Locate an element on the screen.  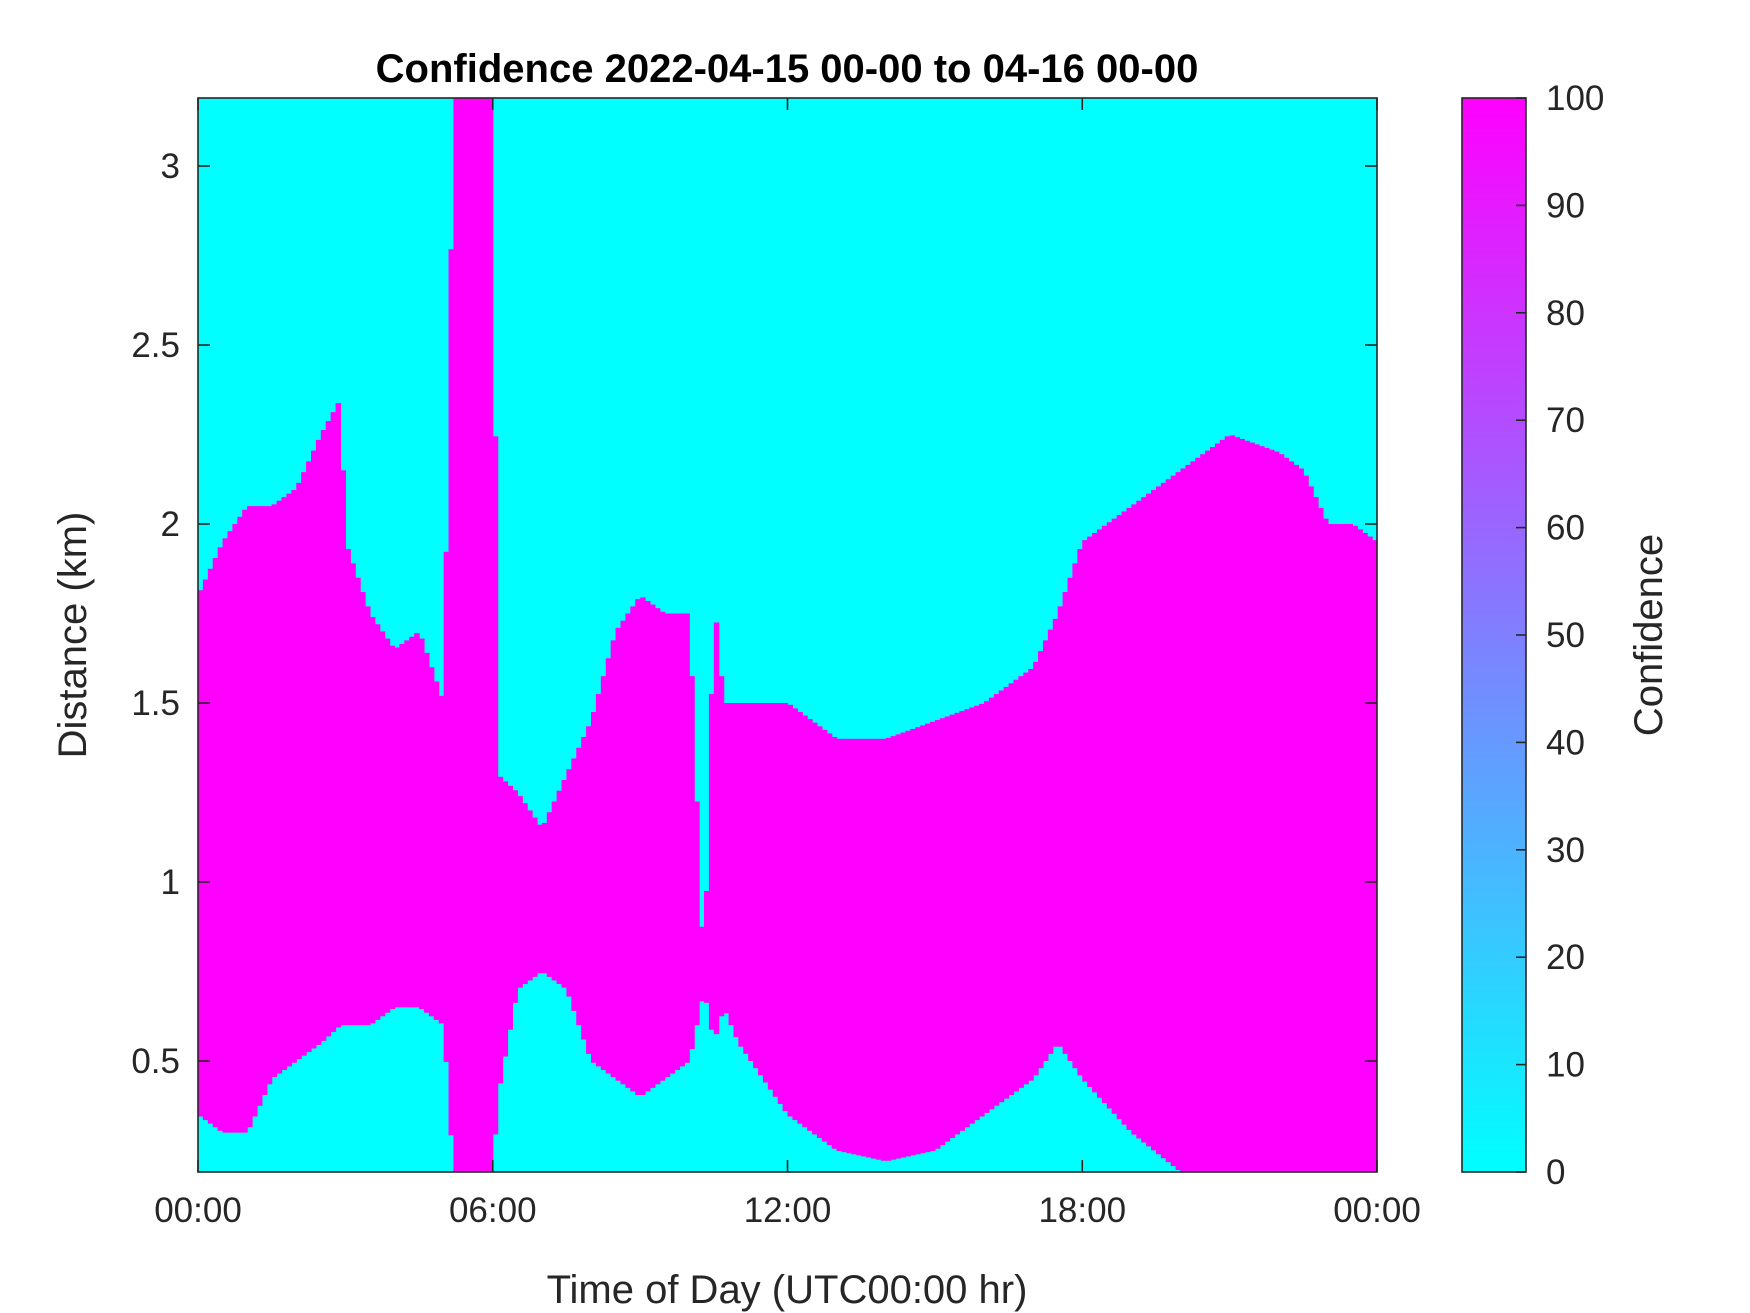
x-tick-label: 18:00 is located at coordinates (1082, 1210).